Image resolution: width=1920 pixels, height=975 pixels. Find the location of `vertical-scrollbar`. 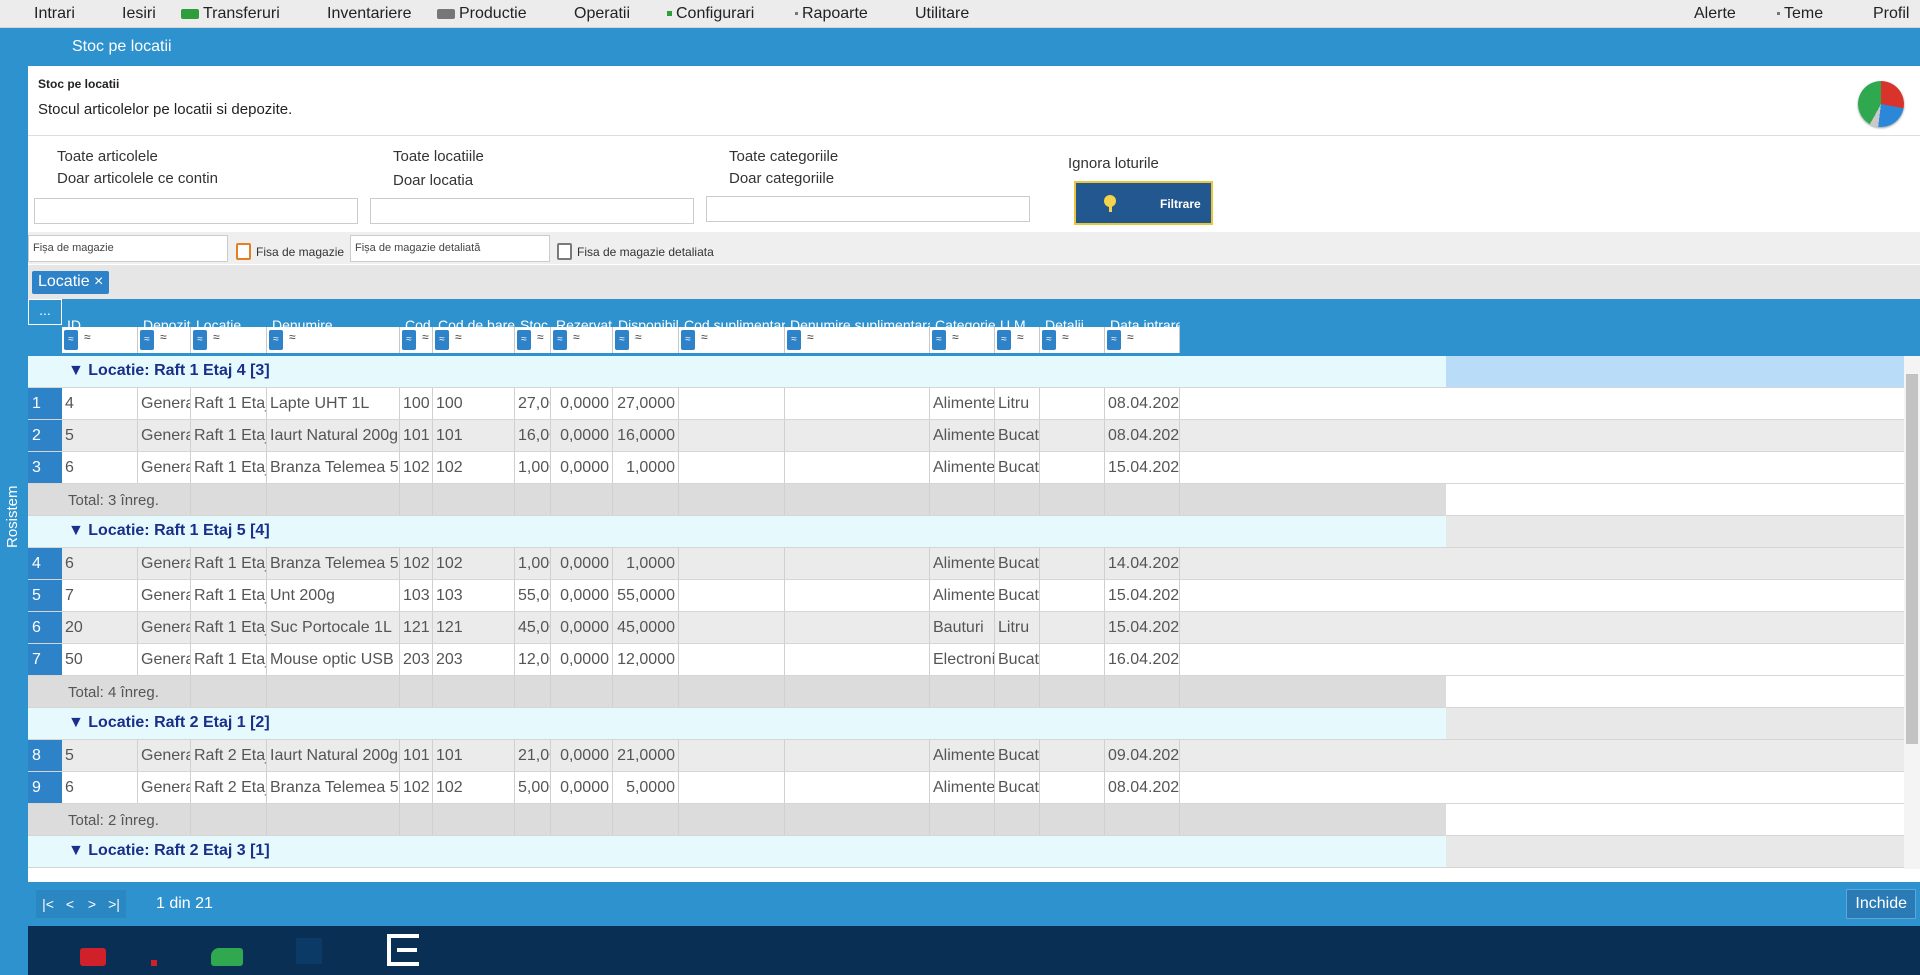

vertical-scrollbar is located at coordinates (1912, 612).